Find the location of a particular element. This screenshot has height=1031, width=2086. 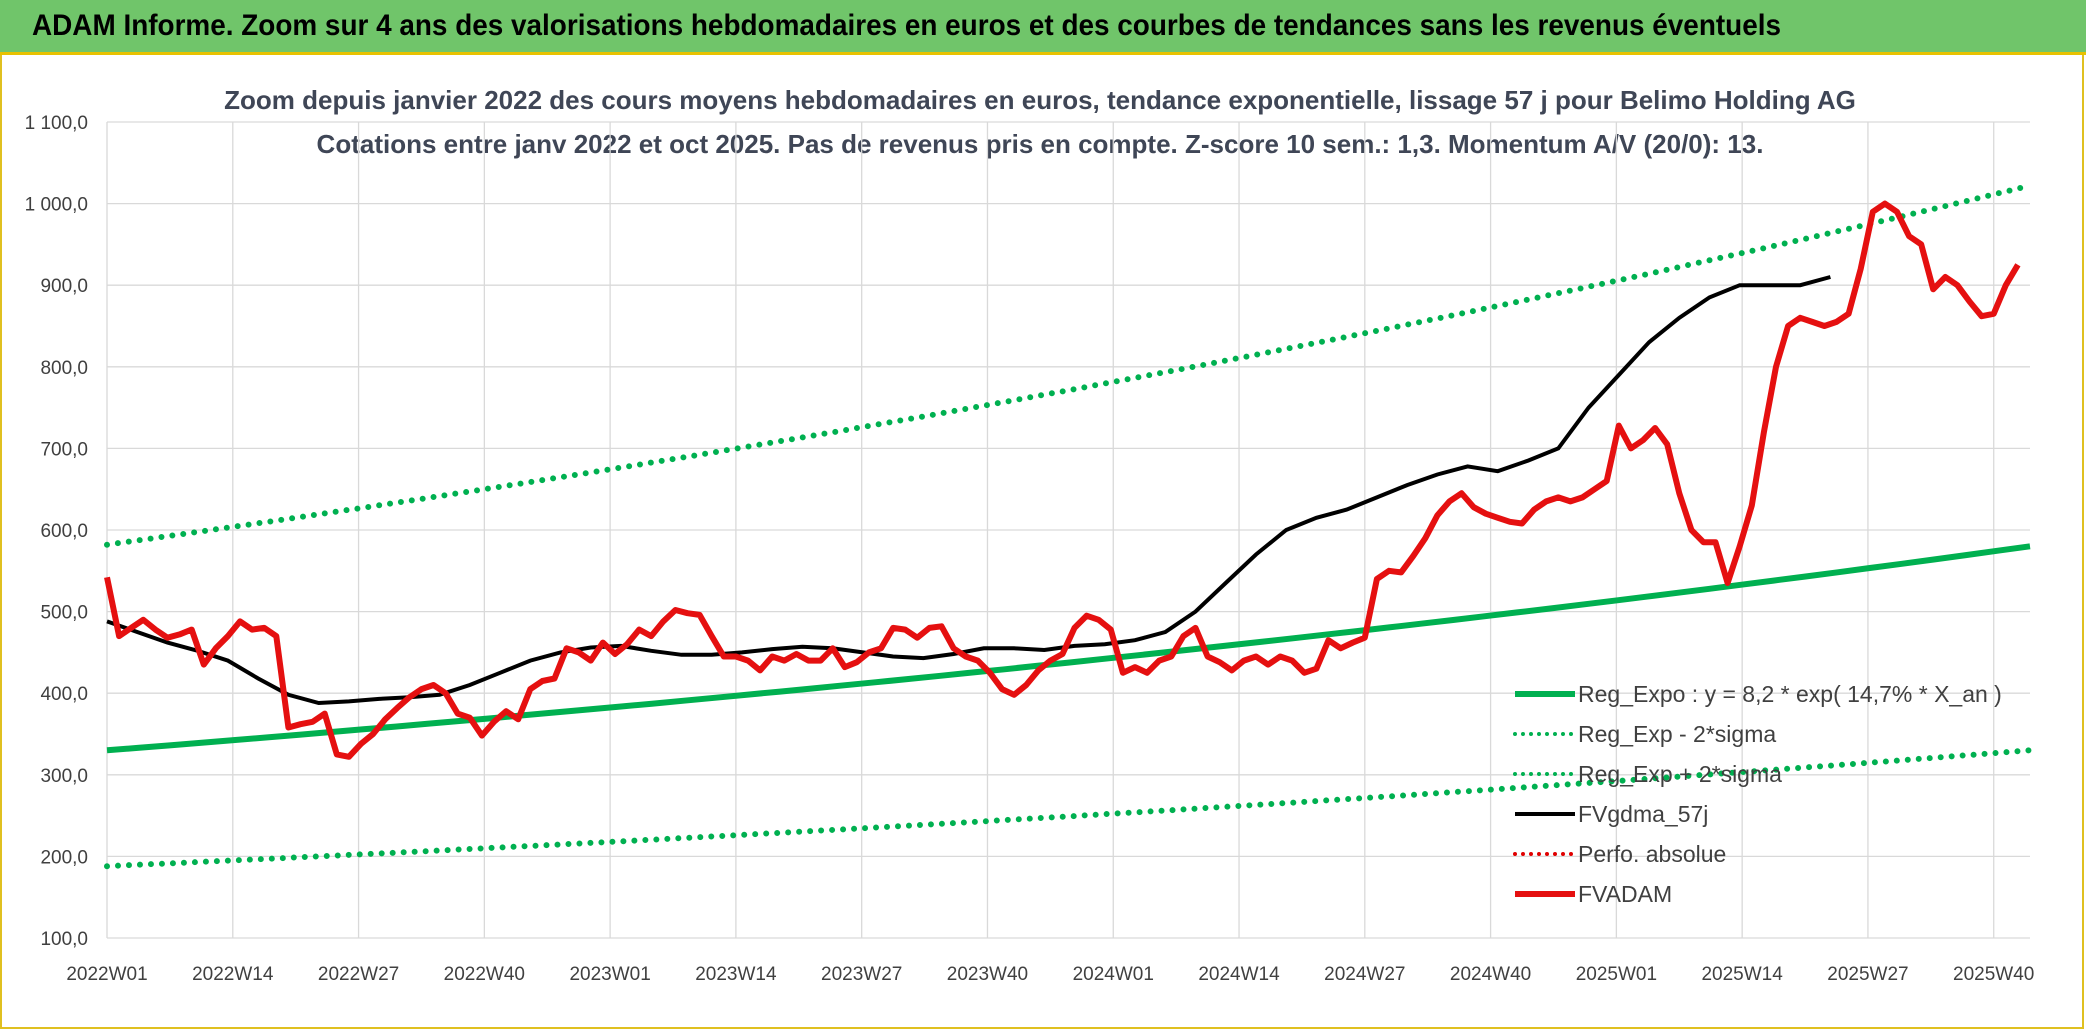

x-tick-label: 2023W40 is located at coordinates (987, 974).